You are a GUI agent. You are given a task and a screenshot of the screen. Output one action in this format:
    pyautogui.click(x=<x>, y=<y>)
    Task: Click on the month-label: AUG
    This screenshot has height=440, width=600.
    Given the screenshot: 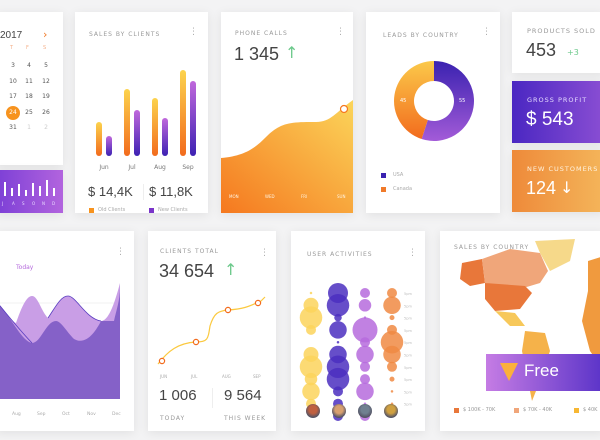 What is the action you would take?
    pyautogui.click(x=226, y=376)
    